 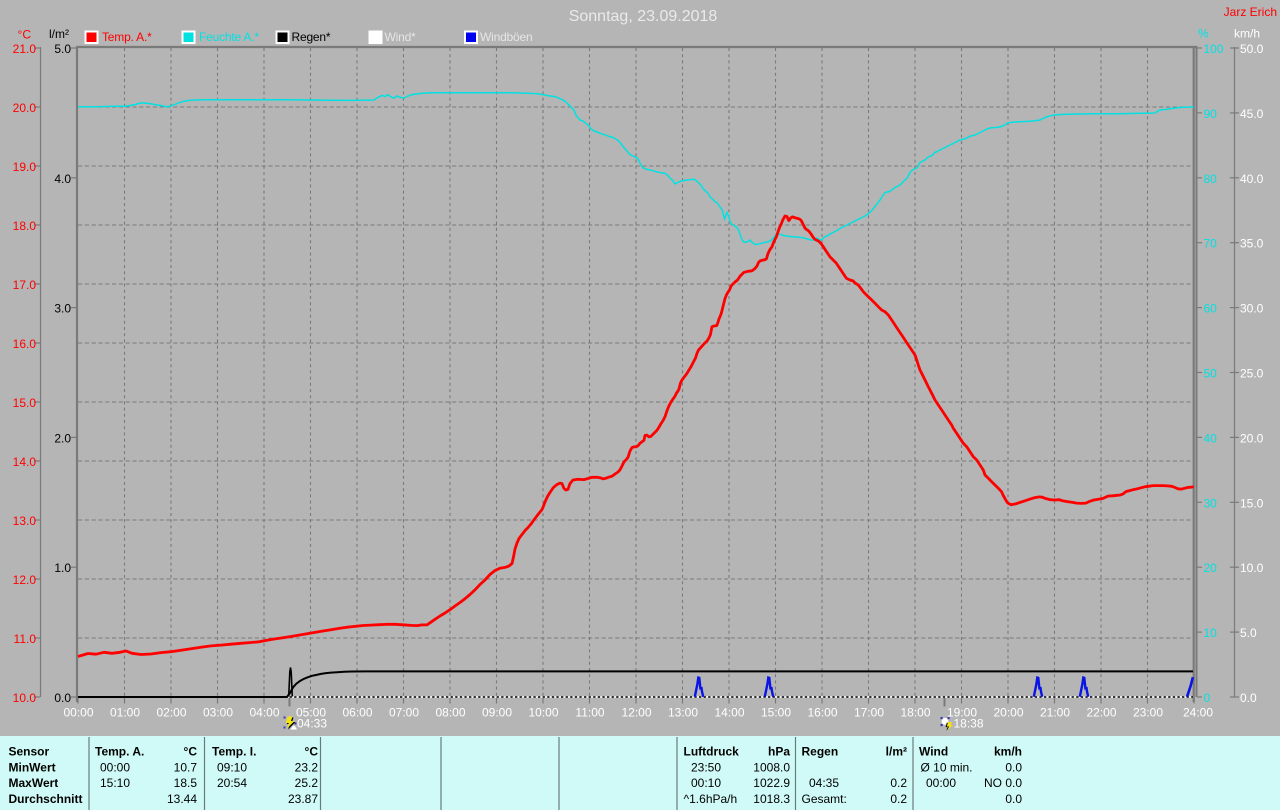 What do you see at coordinates (312, 724) in the screenshot?
I see `svg-text: 04:33` at bounding box center [312, 724].